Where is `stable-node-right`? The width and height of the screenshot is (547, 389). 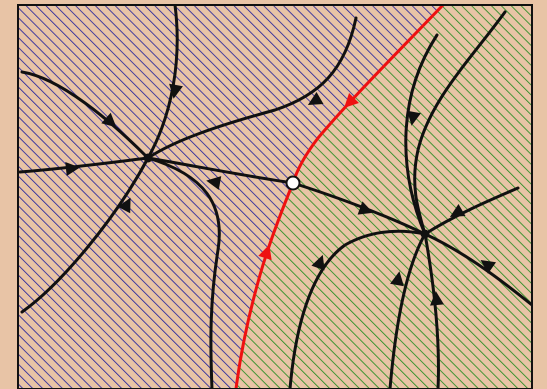 stable-node-right is located at coordinates (425, 234).